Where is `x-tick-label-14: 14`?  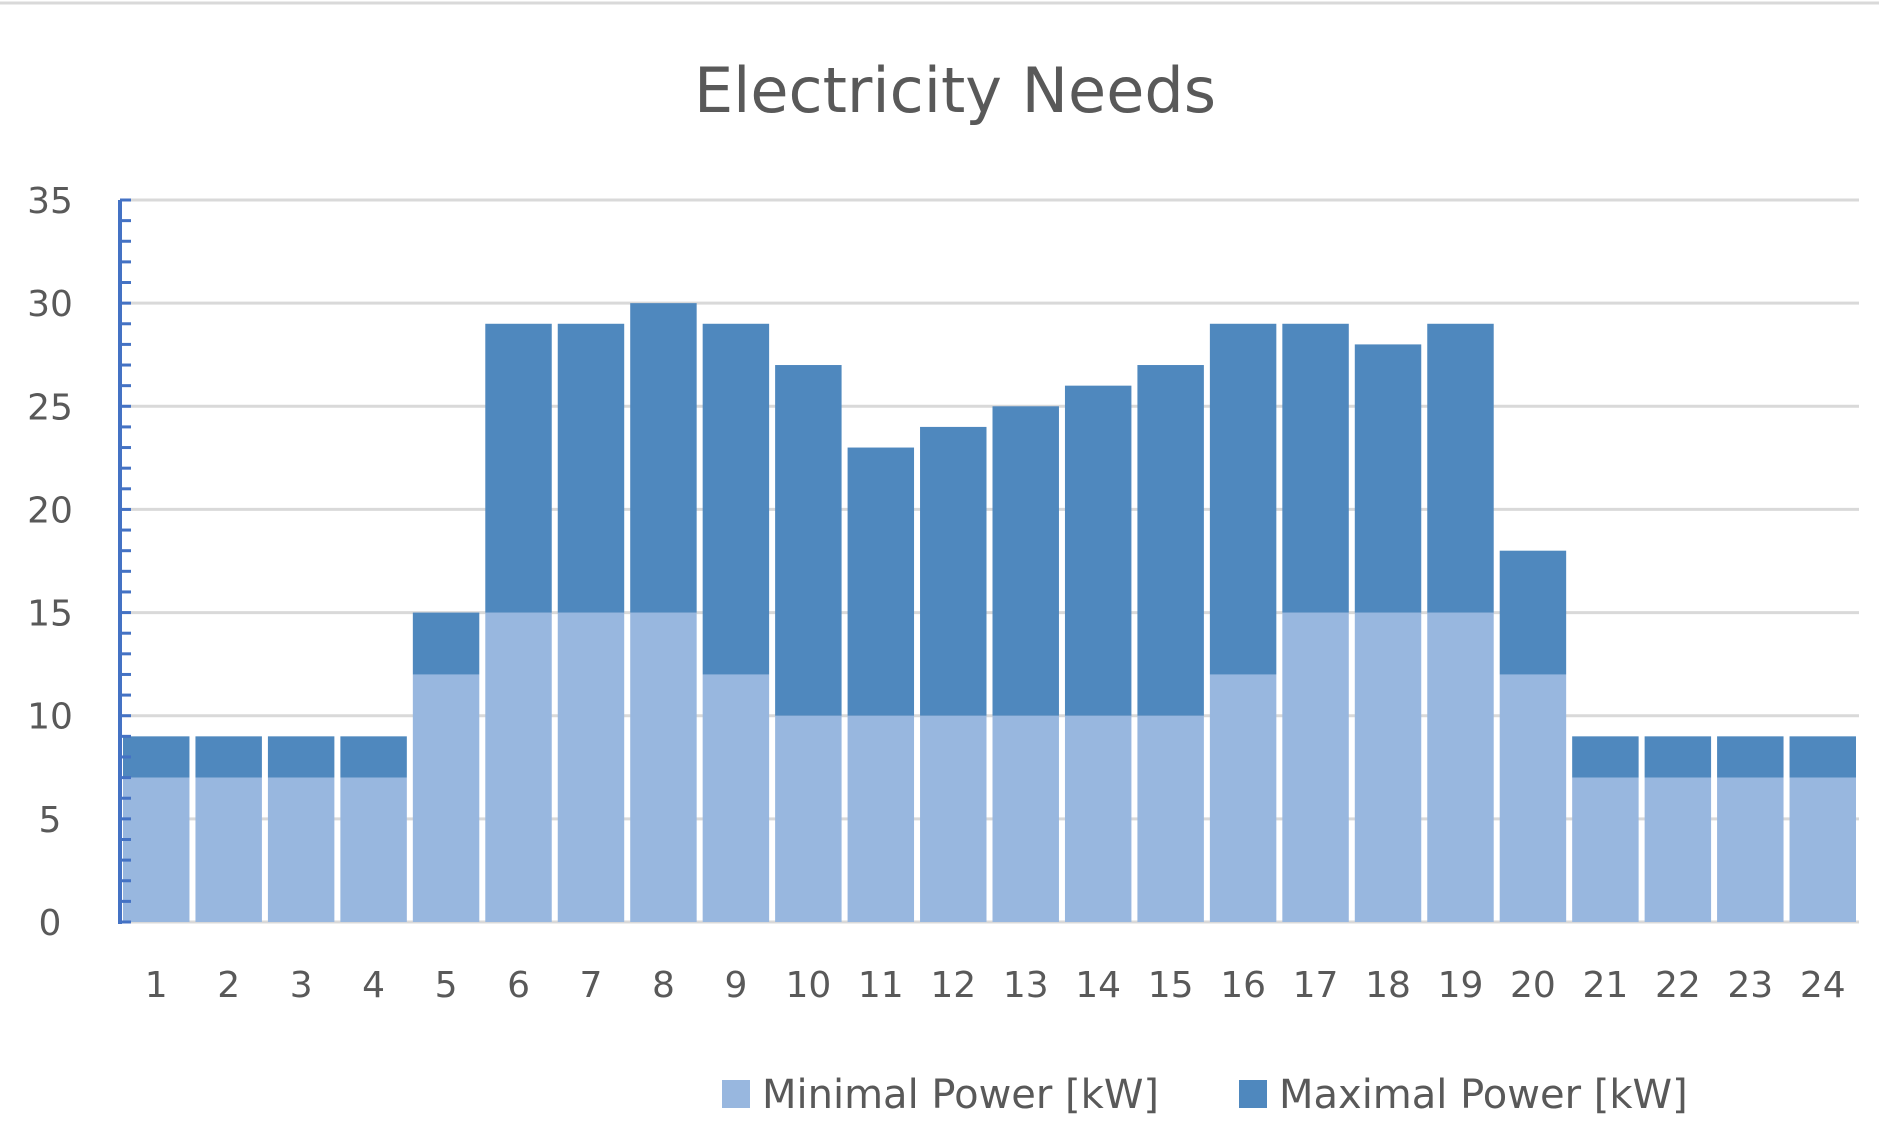
x-tick-label-14: 14 is located at coordinates (1098, 985).